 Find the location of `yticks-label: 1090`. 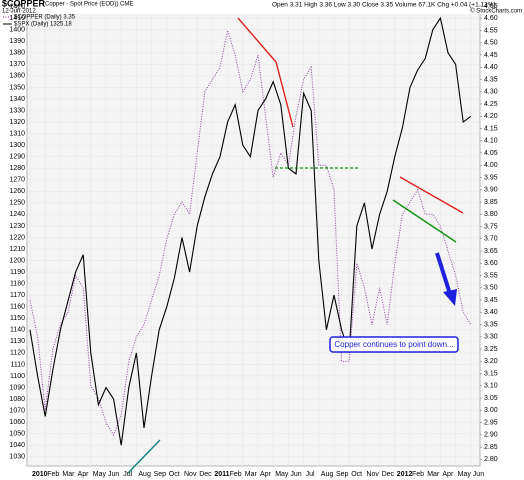

yticks-label: 1090 is located at coordinates (17, 387).